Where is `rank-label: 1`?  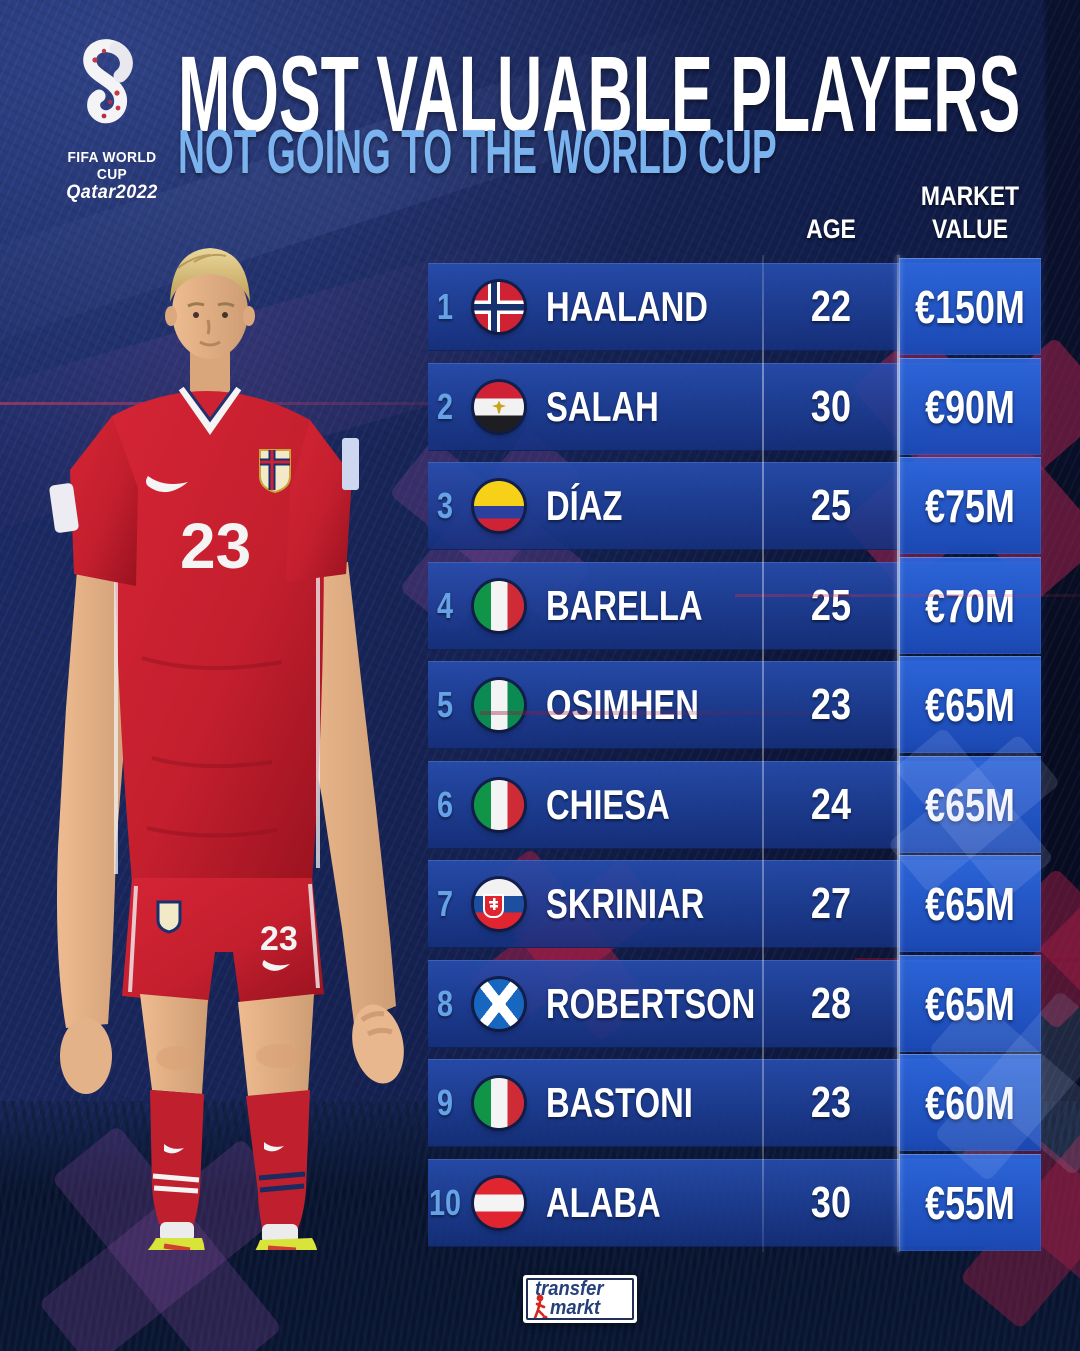
rank-label: 1 is located at coordinates (445, 306).